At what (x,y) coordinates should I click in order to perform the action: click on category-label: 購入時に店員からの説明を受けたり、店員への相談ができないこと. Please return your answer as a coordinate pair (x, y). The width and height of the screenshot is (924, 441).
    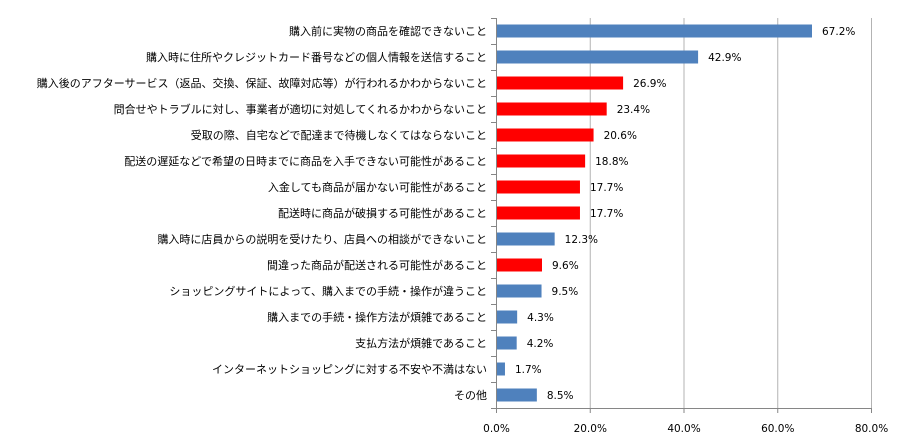
    Looking at the image, I should click on (322, 239).